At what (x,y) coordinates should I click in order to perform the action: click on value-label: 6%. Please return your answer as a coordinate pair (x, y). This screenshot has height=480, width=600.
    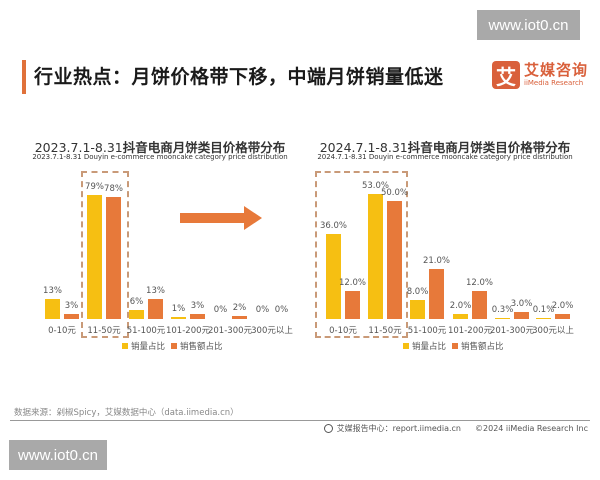
    Looking at the image, I should click on (136, 302).